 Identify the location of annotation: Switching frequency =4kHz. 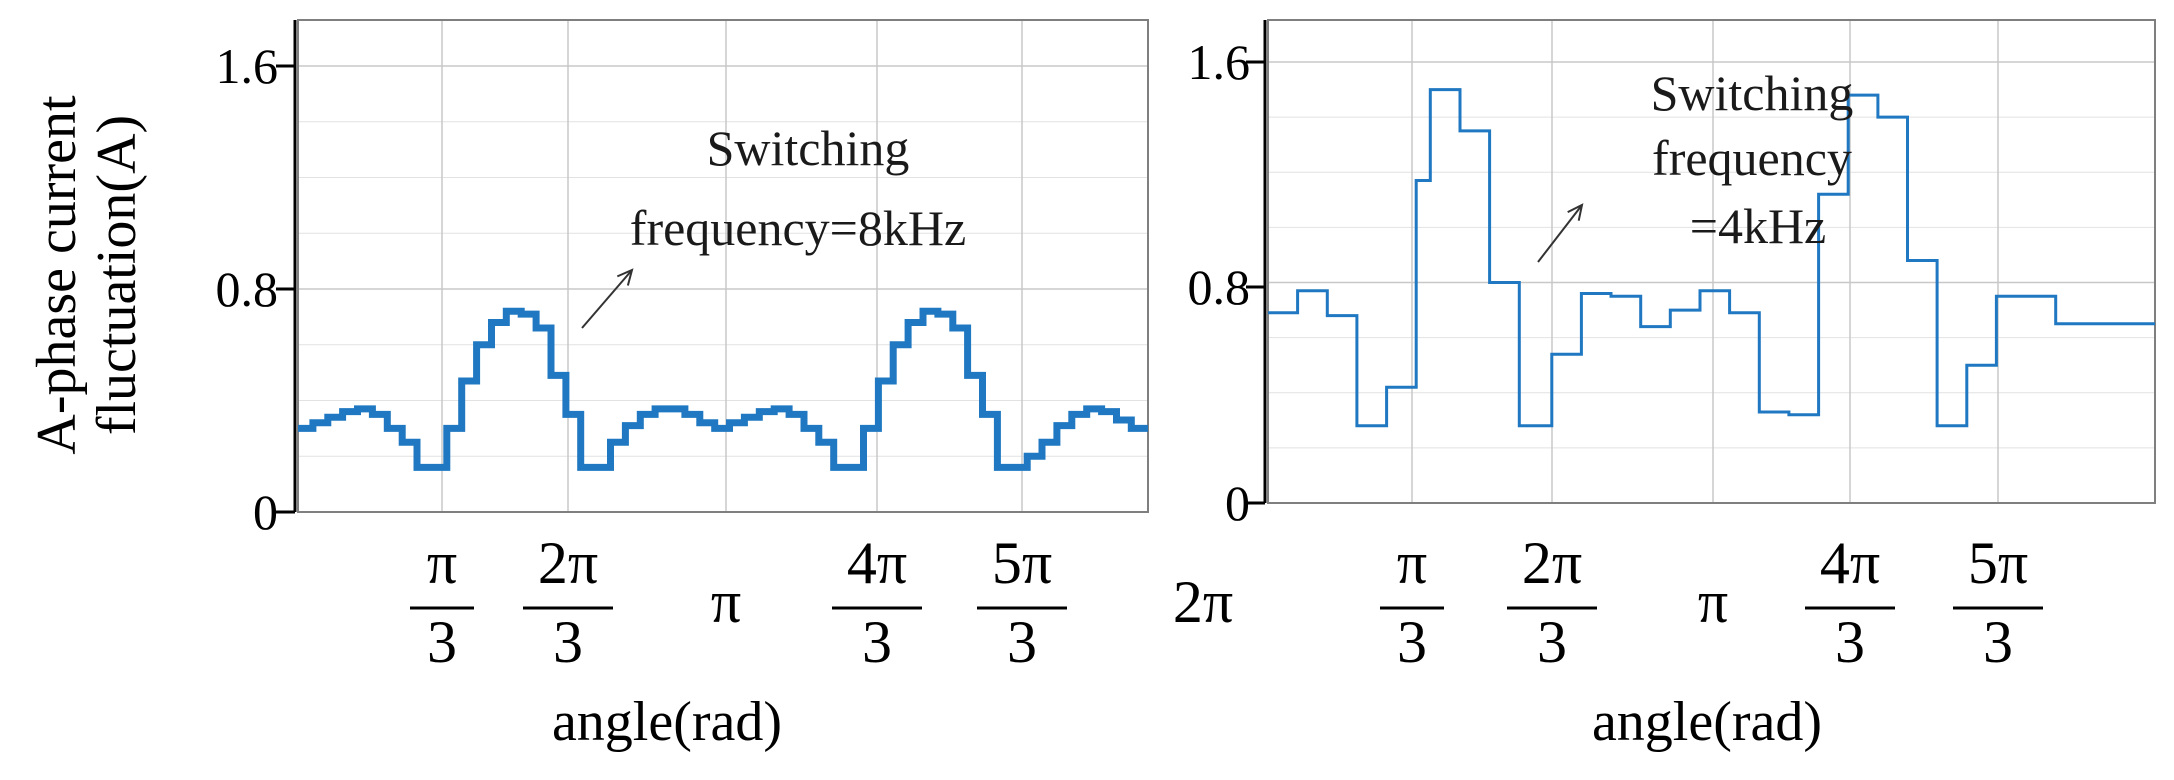
(1695, 164).